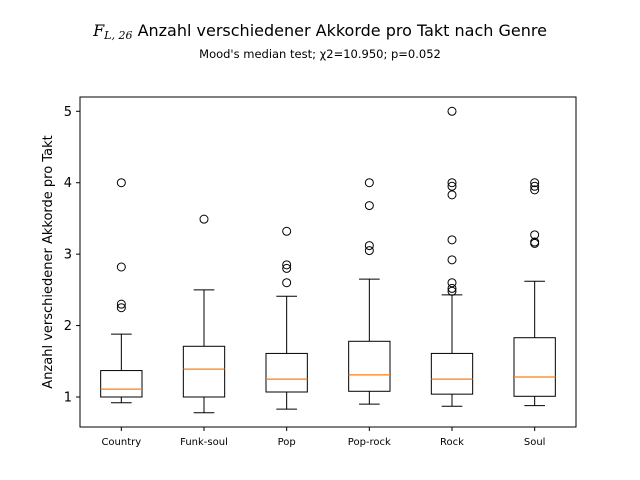  What do you see at coordinates (68, 326) in the screenshot?
I see `y-tick-label: 2` at bounding box center [68, 326].